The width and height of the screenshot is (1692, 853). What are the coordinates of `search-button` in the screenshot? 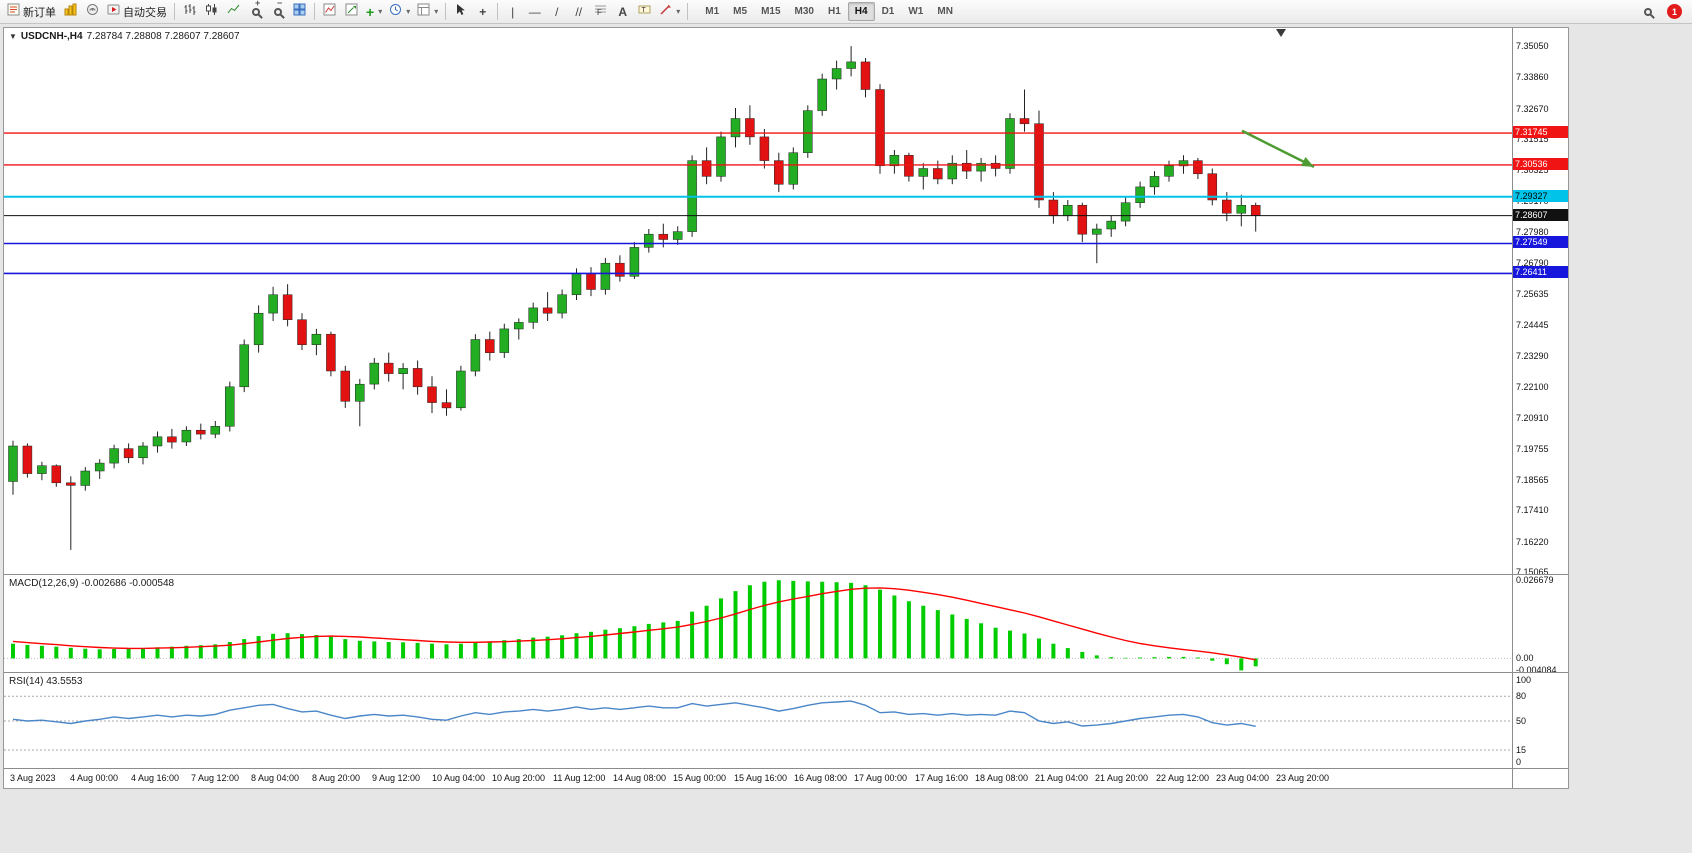 It's located at (1647, 12).